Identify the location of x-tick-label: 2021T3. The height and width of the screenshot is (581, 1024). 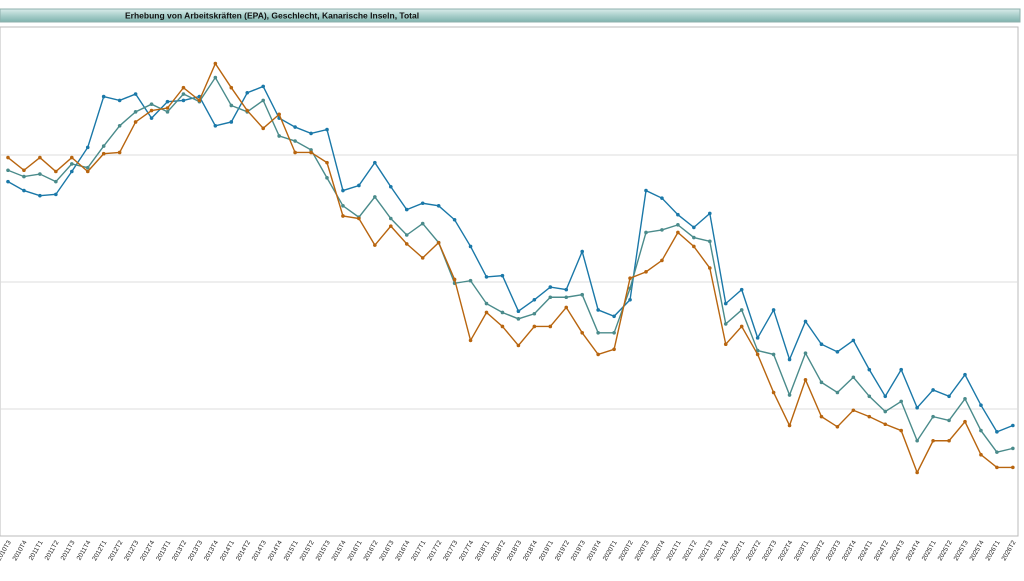
(705, 550).